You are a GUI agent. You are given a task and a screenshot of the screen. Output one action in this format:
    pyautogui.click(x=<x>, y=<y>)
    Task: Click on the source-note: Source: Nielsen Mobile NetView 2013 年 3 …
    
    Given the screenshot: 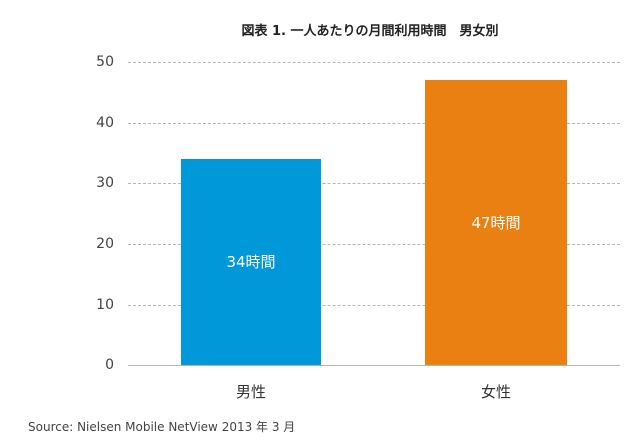 What is the action you would take?
    pyautogui.click(x=162, y=427)
    